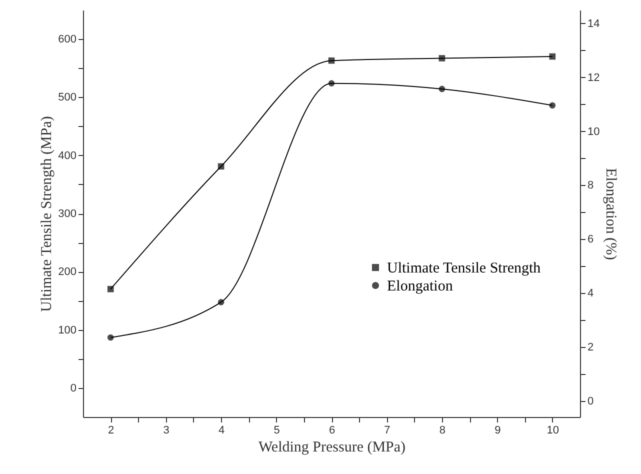  What do you see at coordinates (67, 40) in the screenshot?
I see `y-tick-label: 600` at bounding box center [67, 40].